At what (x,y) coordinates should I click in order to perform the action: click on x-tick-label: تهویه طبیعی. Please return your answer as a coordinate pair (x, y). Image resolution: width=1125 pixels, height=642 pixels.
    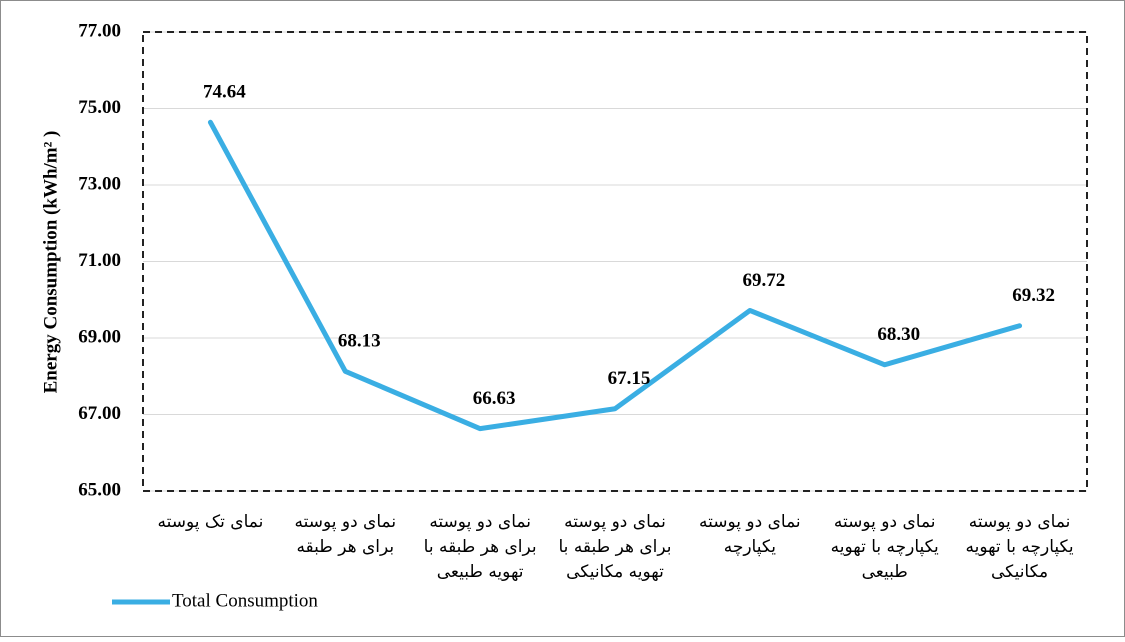
    Looking at the image, I should click on (480, 572).